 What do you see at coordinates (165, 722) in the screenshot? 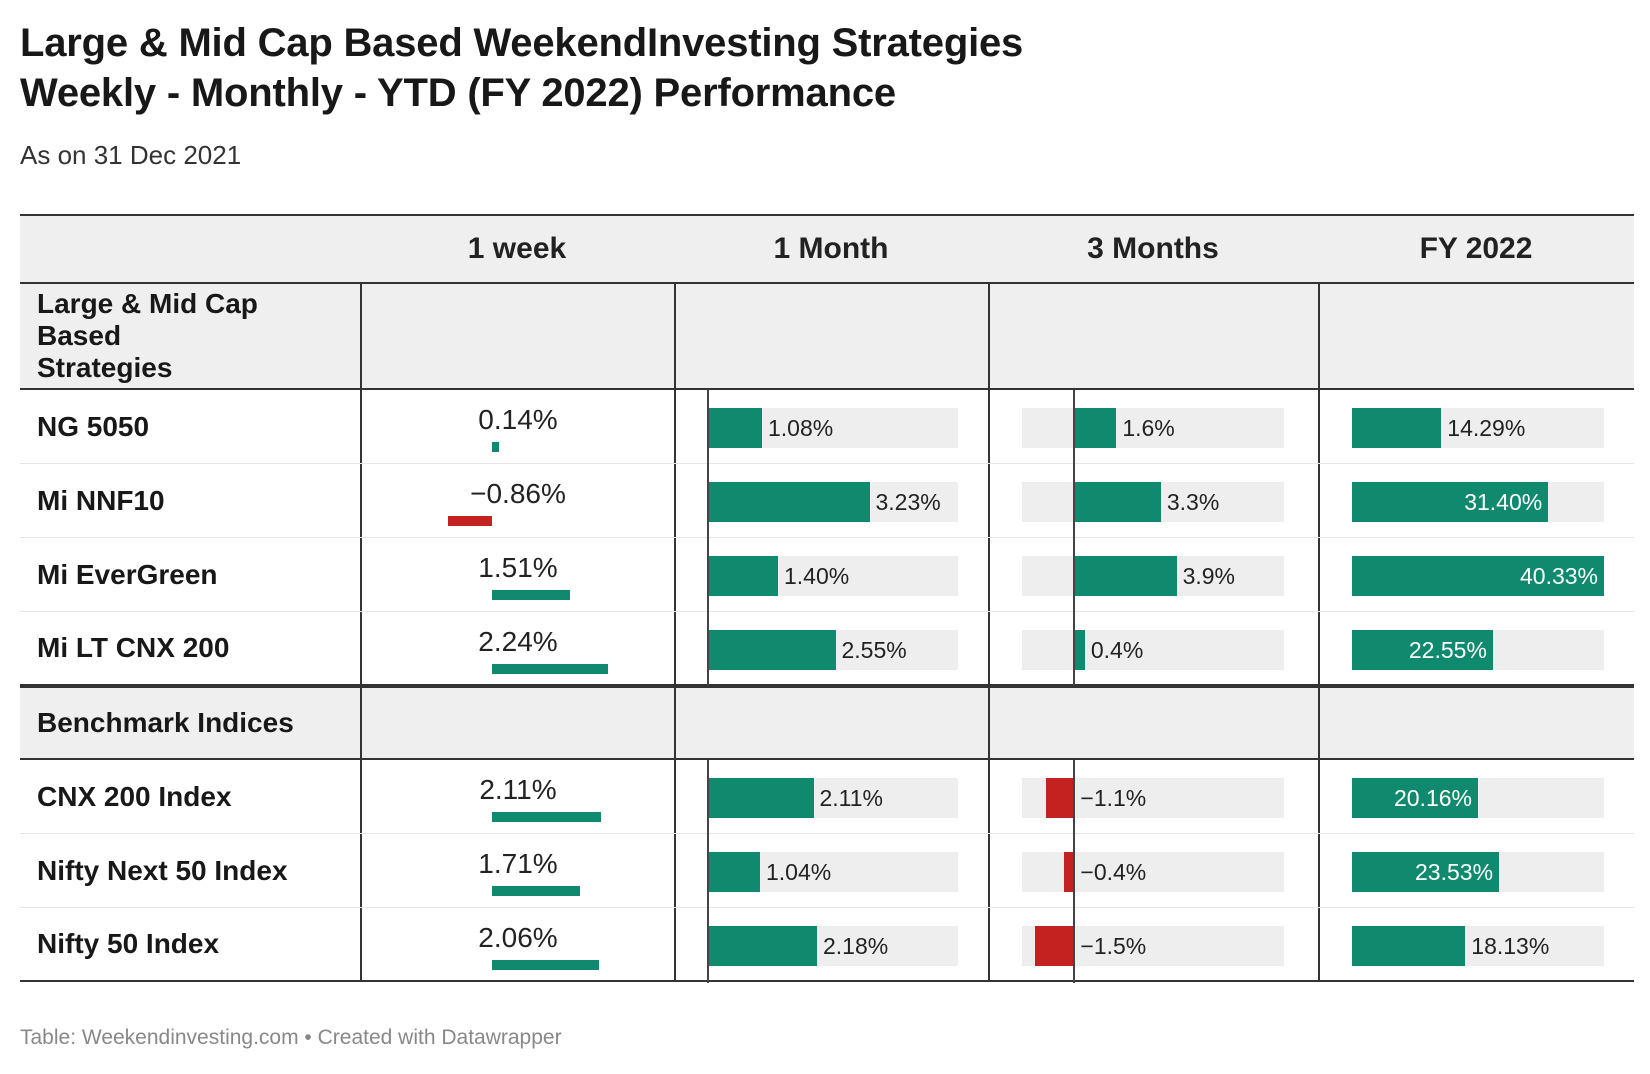
I see `section-label: Benchmark Indices` at bounding box center [165, 722].